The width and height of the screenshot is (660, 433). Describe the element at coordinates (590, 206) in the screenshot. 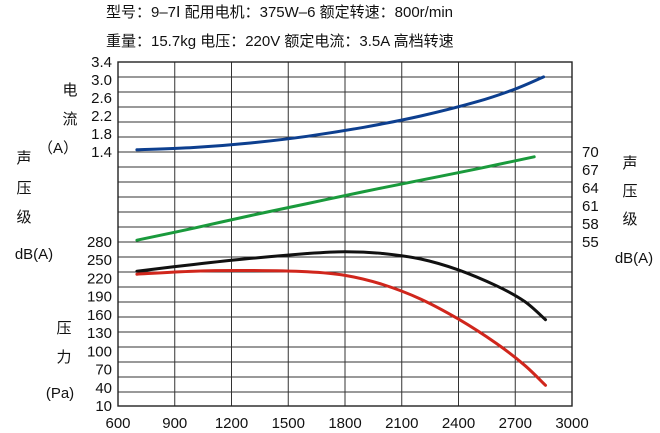

I see `sound-tick-label: 61` at that location.